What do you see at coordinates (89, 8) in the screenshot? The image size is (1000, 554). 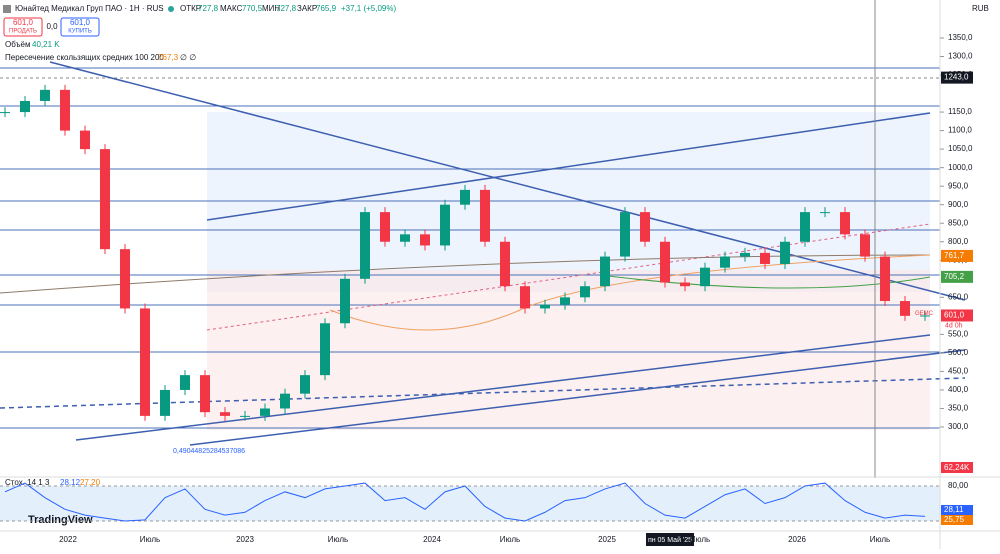 I see `symbol: Юнайтед Медикал Груп ПАО · 1Н · RUS` at bounding box center [89, 8].